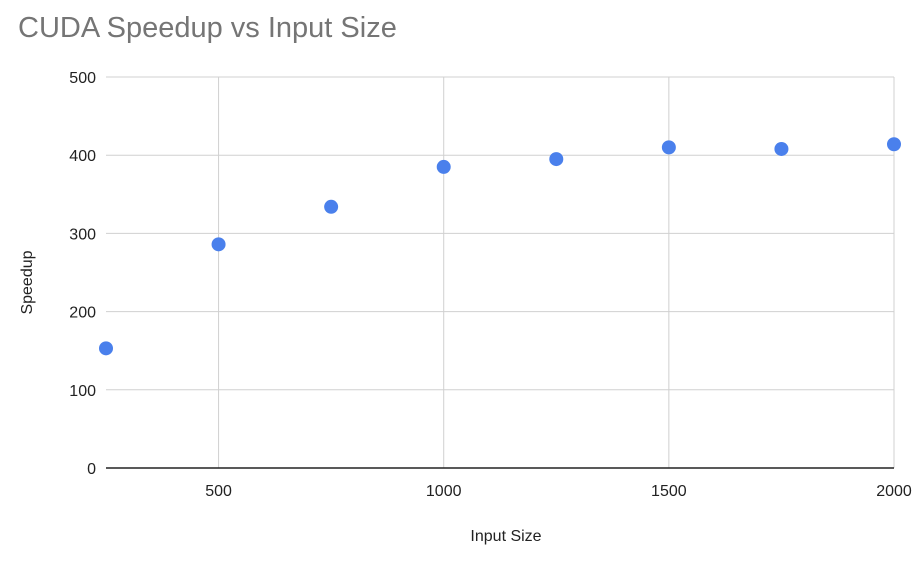 Image resolution: width=924 pixels, height=562 pixels. What do you see at coordinates (444, 491) in the screenshot?
I see `x-tick-label: 1000` at bounding box center [444, 491].